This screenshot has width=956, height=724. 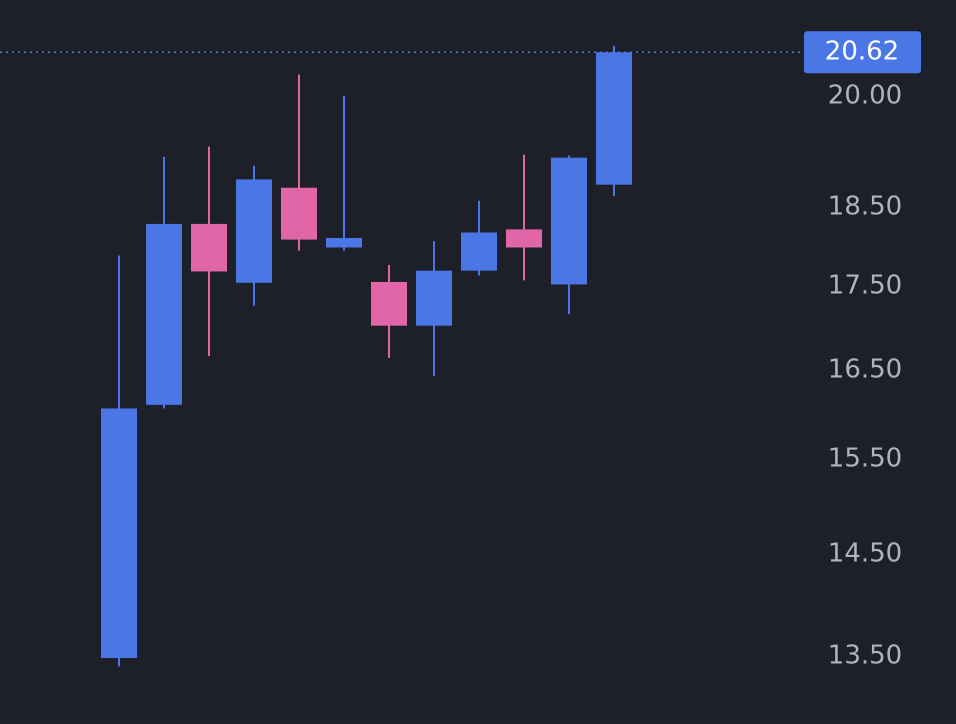 What do you see at coordinates (865, 206) in the screenshot?
I see `y-tick-label: 18.50` at bounding box center [865, 206].